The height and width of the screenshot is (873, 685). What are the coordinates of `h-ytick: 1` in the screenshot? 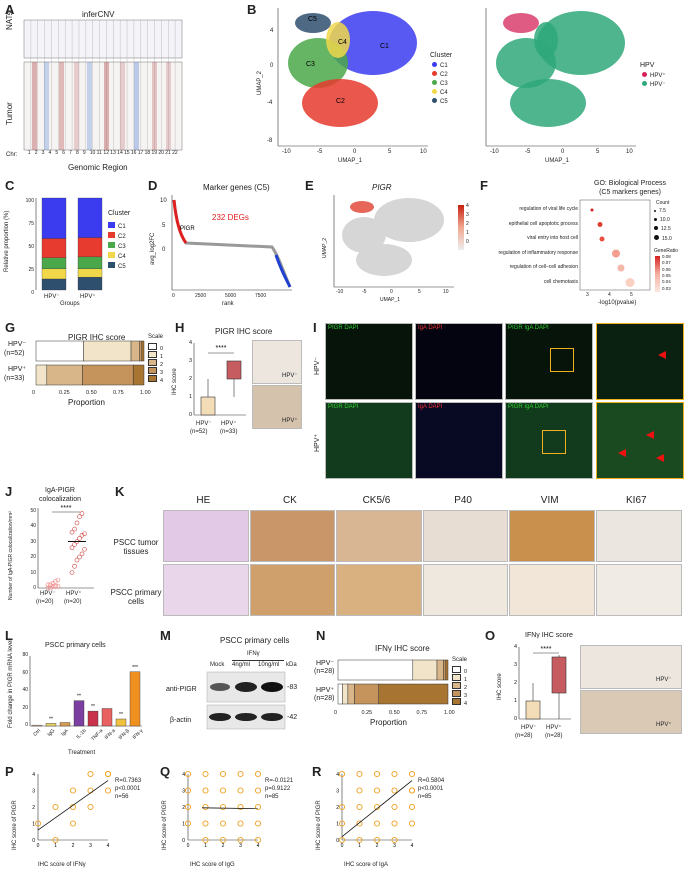 It's located at (190, 397).